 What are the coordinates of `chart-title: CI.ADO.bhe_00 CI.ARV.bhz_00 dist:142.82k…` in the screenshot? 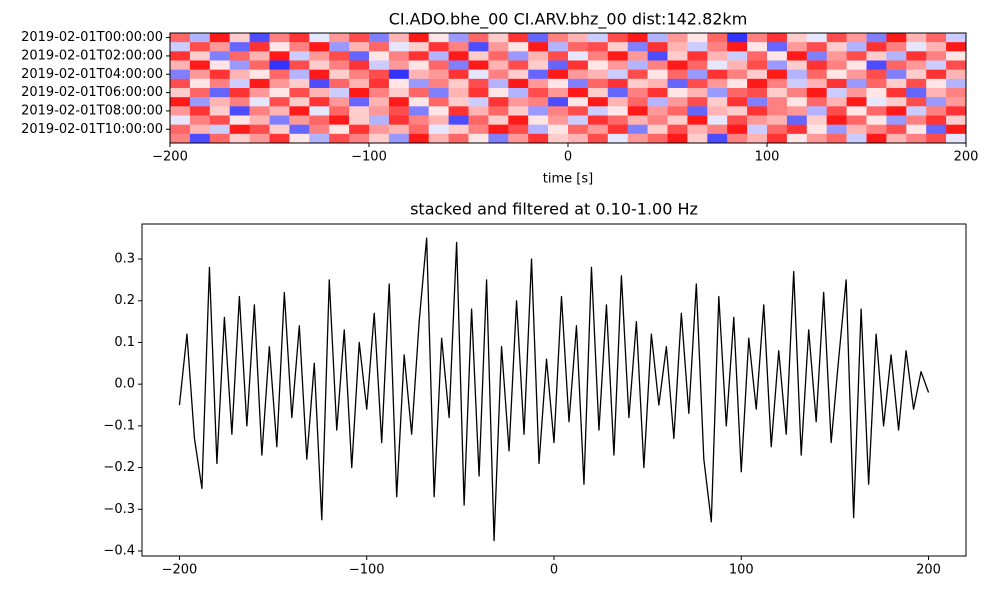 It's located at (568, 20).